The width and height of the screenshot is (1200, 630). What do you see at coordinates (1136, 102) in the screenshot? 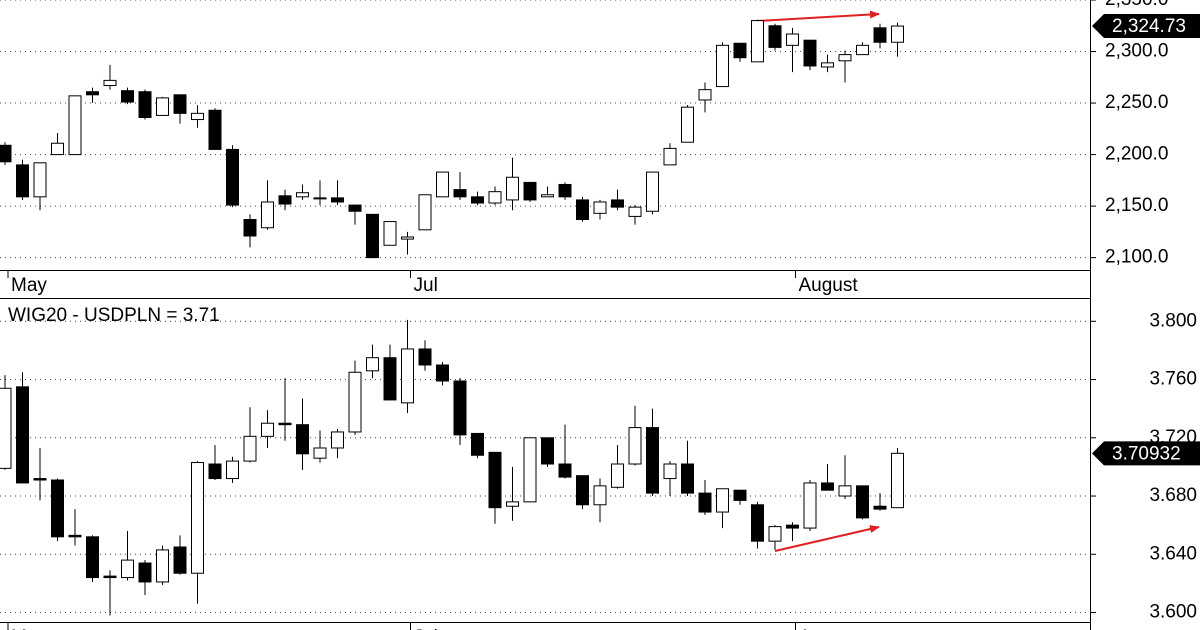
I see `y-tick-label: 2,250.0` at bounding box center [1136, 102].